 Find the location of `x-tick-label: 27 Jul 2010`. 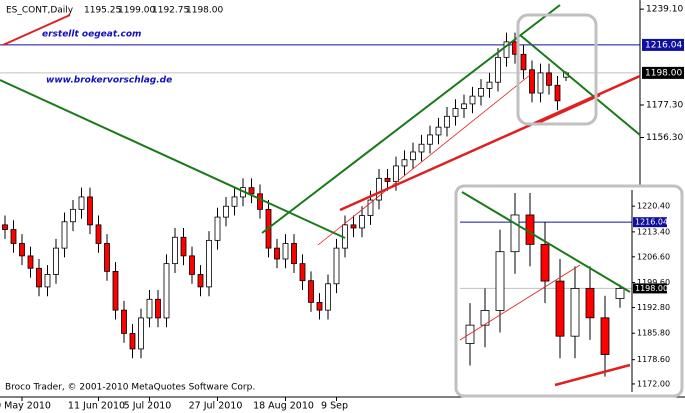

x-tick-label: 27 Jul 2010 is located at coordinates (216, 406).